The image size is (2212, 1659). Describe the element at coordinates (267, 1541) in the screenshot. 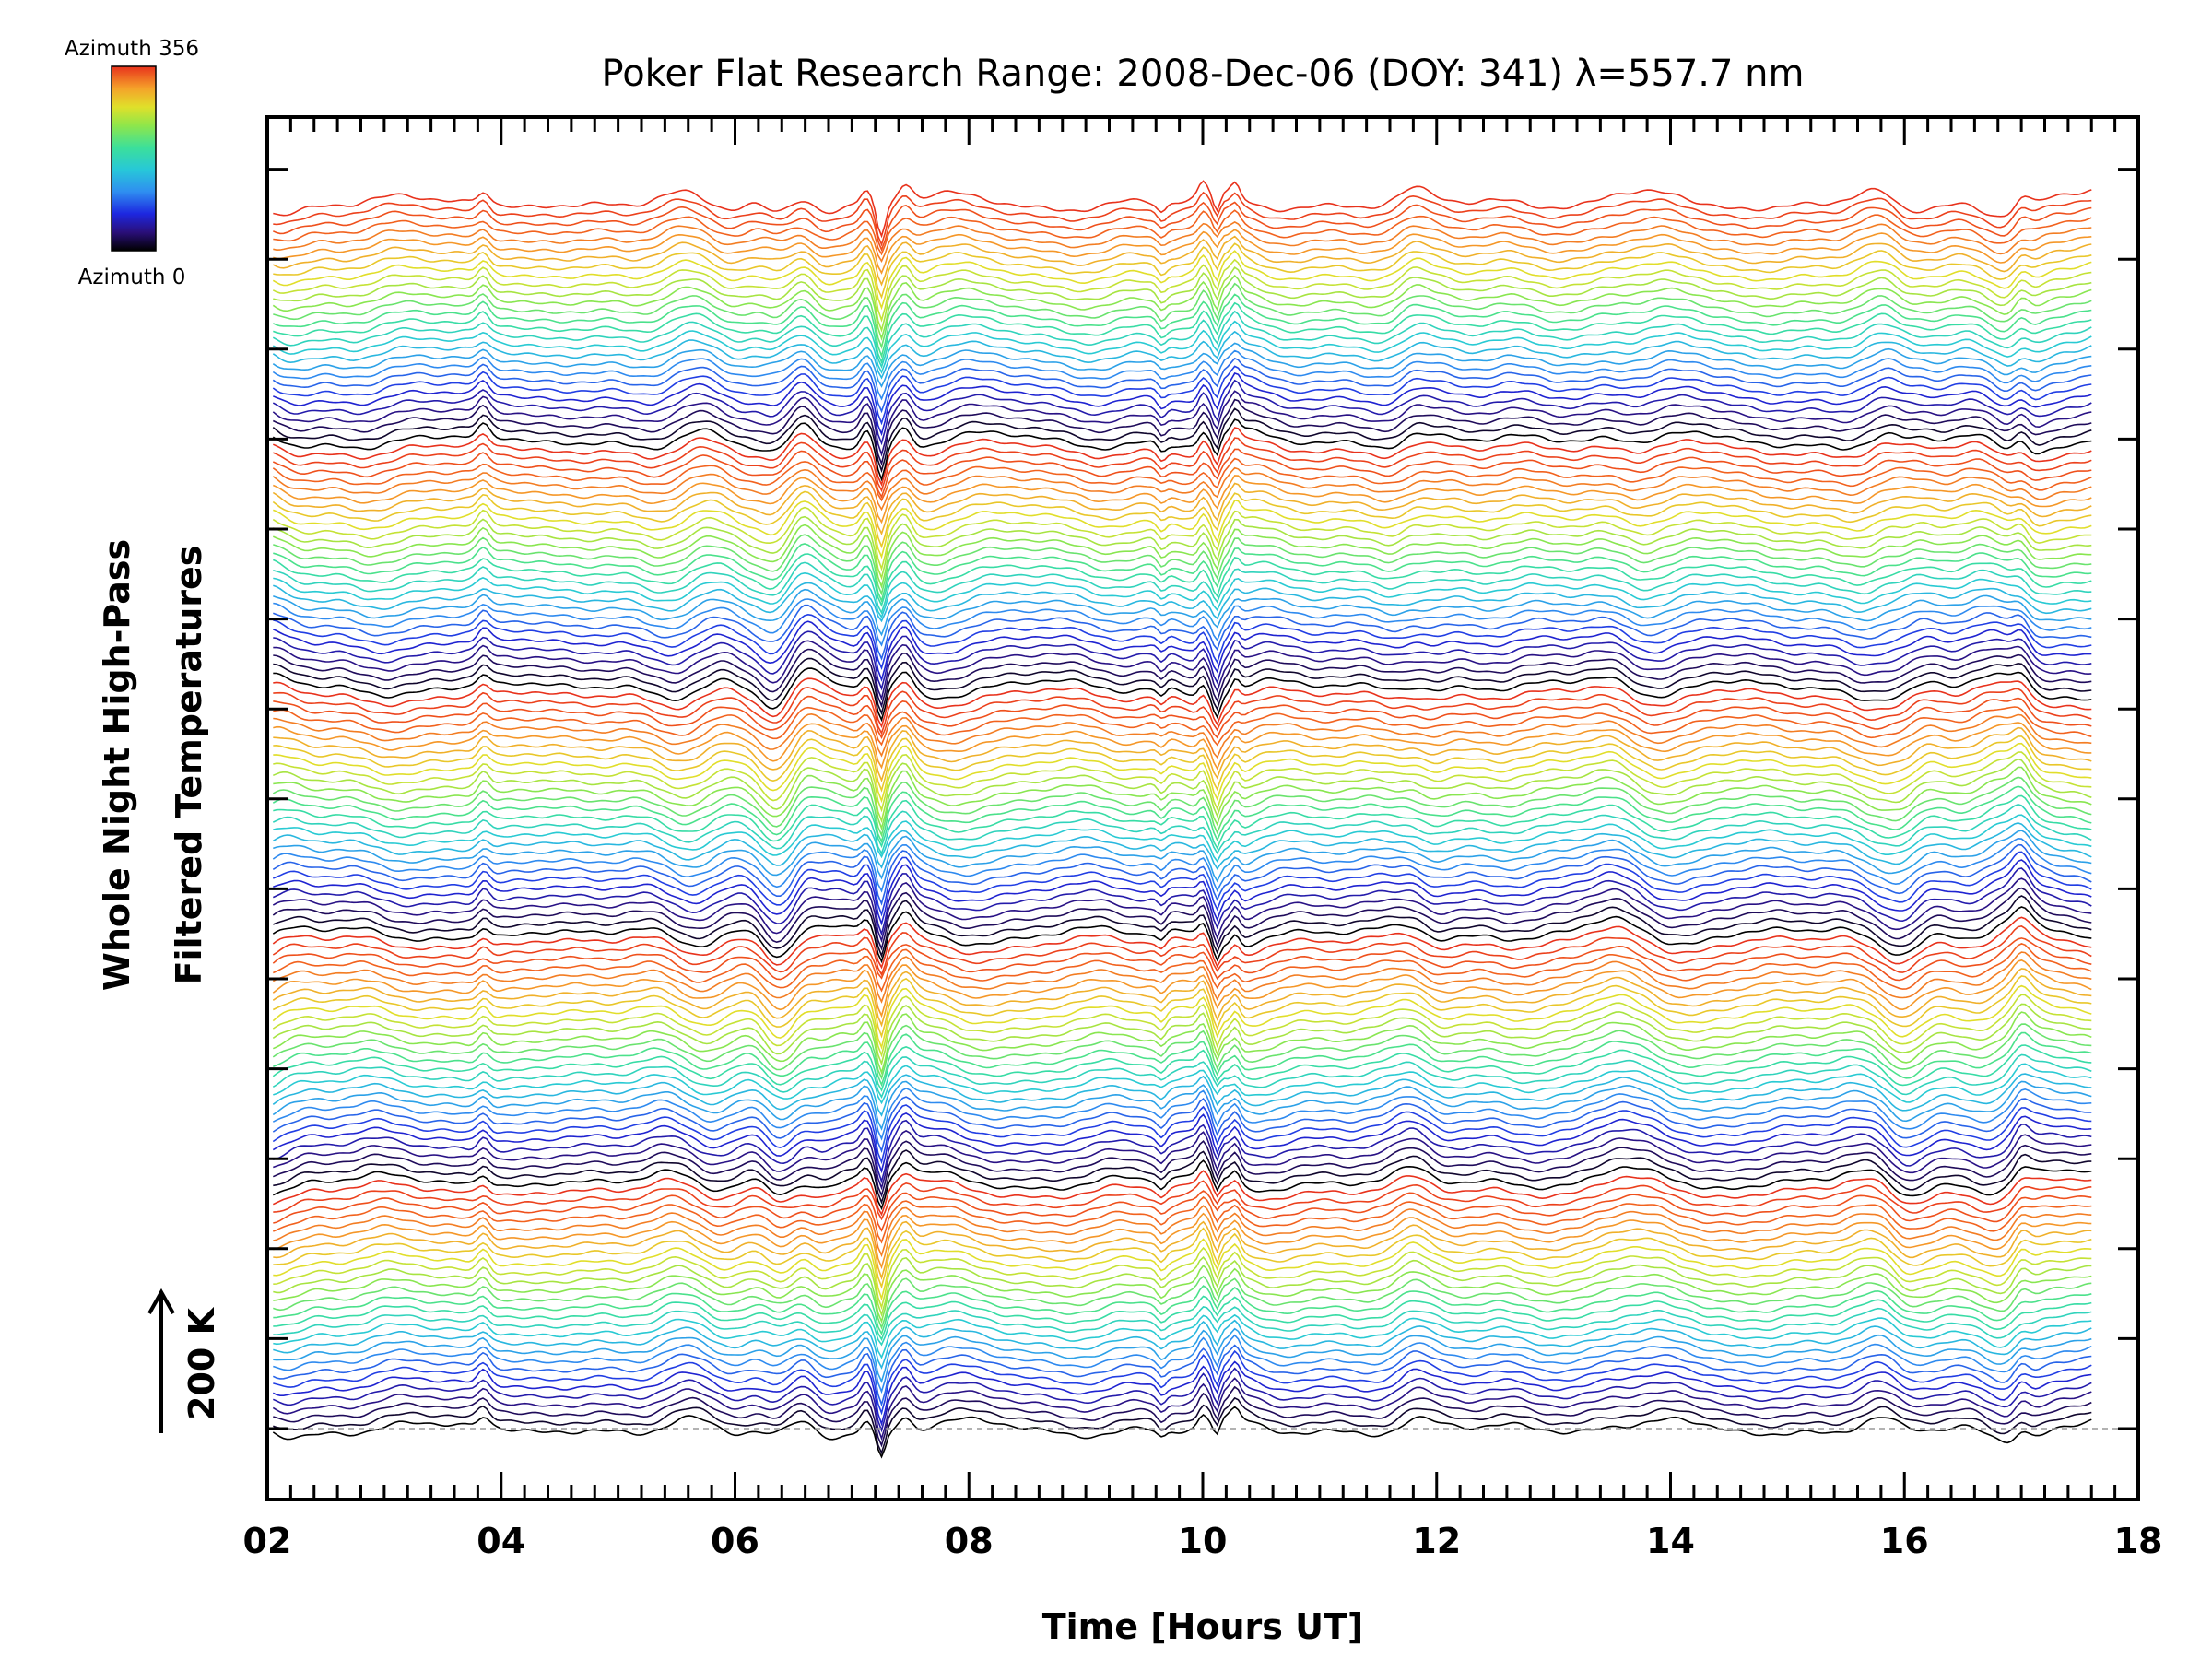

I see `x-tick-label: 02` at that location.